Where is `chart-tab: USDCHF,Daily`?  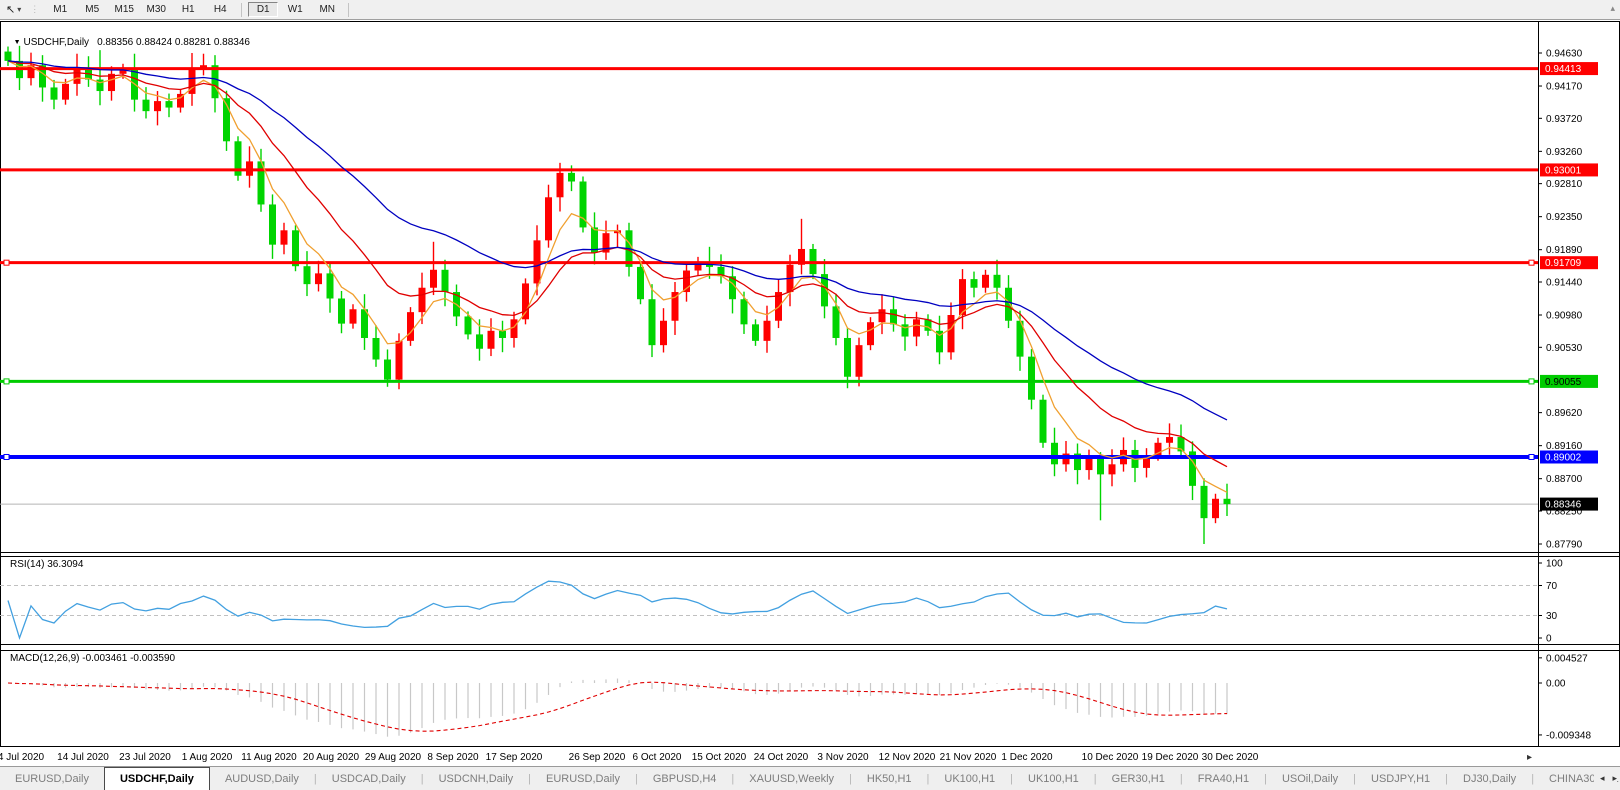 chart-tab: USDCHF,Daily is located at coordinates (156, 778).